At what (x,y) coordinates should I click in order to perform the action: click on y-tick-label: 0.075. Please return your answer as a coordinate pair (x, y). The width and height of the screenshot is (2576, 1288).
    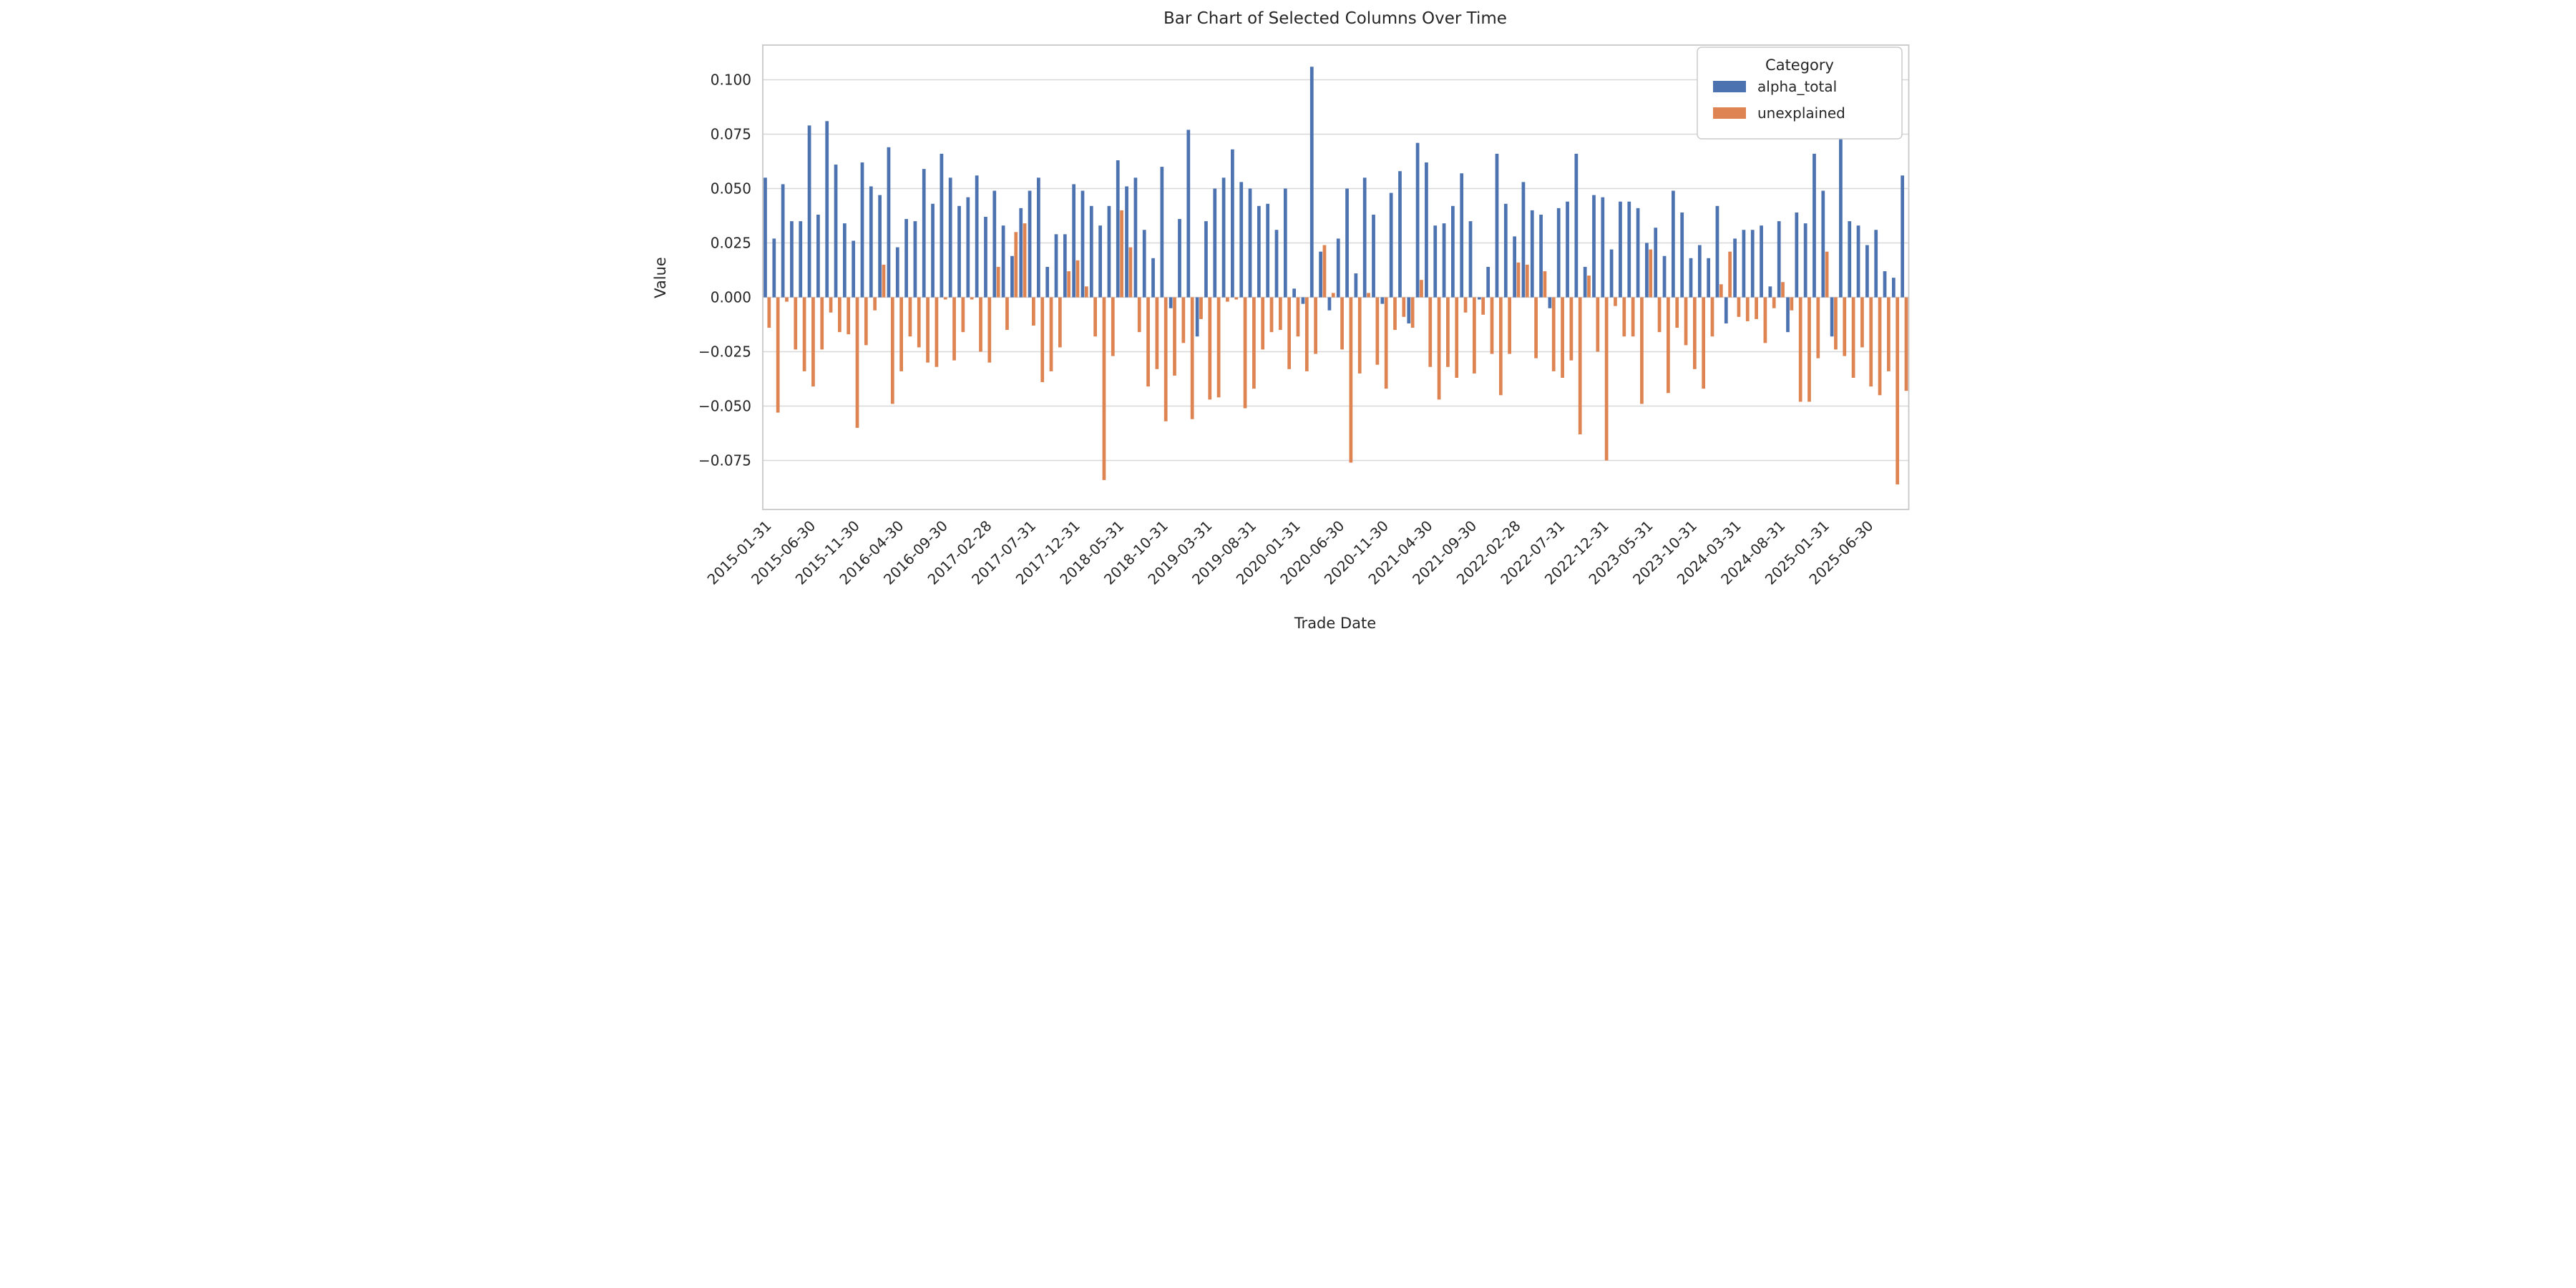
    Looking at the image, I should click on (731, 134).